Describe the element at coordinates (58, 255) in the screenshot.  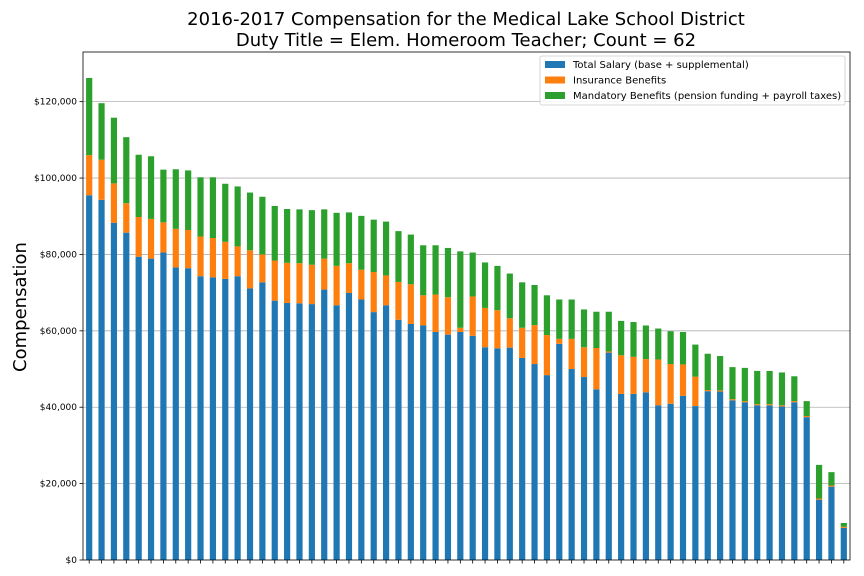
I see `y-tick-label: $80,000` at that location.